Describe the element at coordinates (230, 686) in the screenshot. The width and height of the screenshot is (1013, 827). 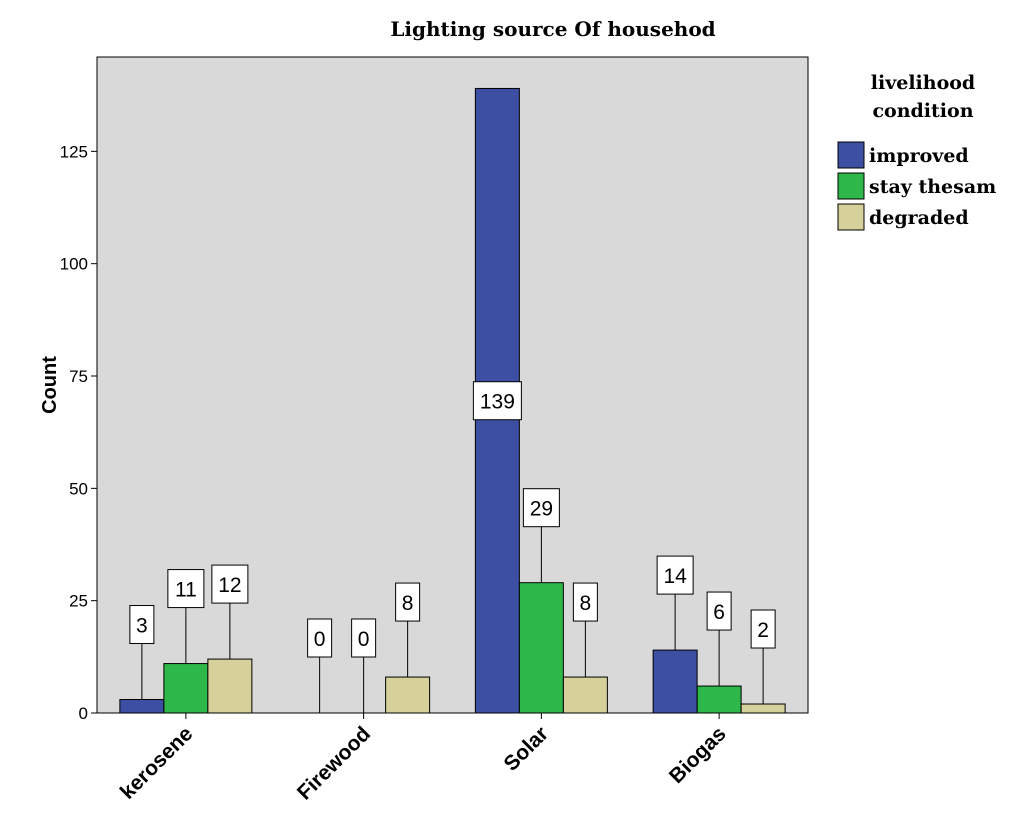
I see `bar-kerosene-degraded` at that location.